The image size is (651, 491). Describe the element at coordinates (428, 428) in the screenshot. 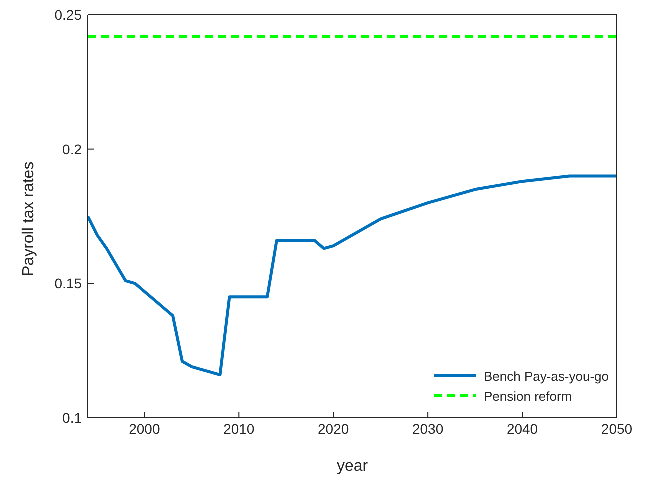

I see `x-tick-label: 2030` at that location.